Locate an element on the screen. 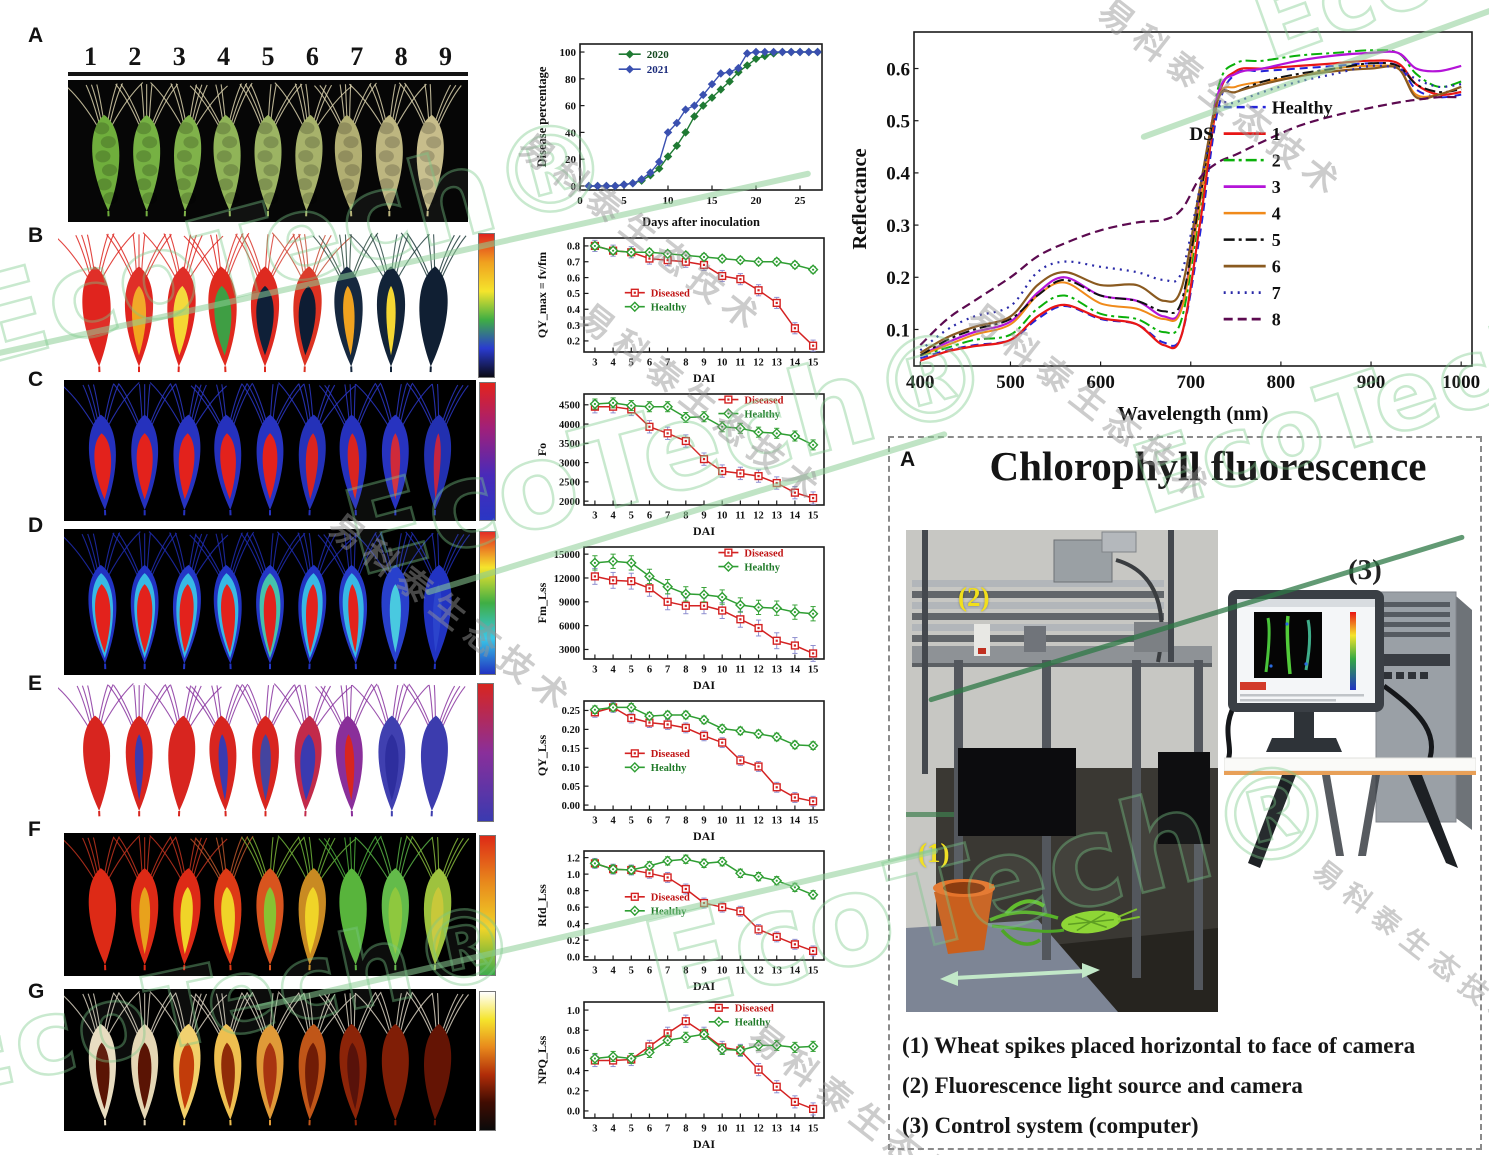 The width and height of the screenshot is (1489, 1155). svg-text: 3000 is located at coordinates (569, 650).